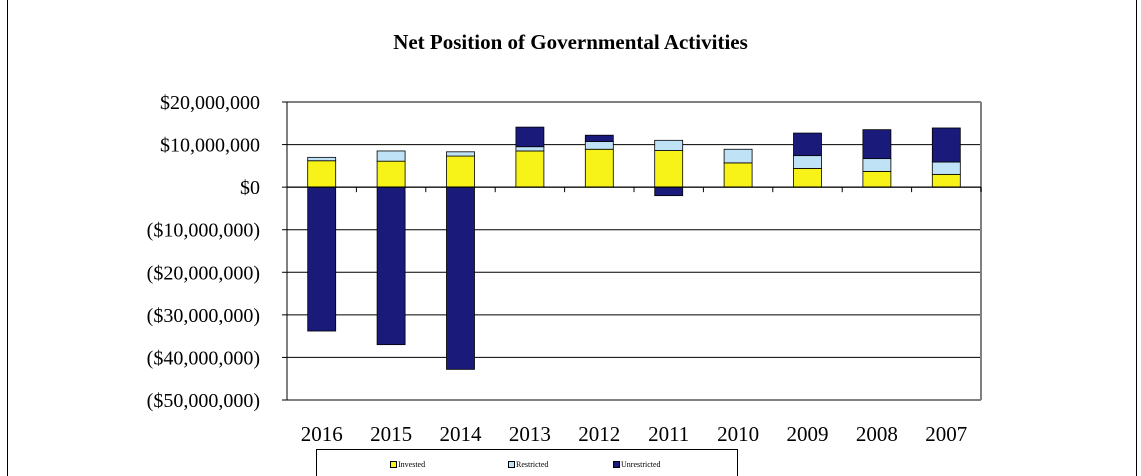 This screenshot has width=1141, height=476. I want to click on y-tick-label: ($50,000,000), so click(203, 401).